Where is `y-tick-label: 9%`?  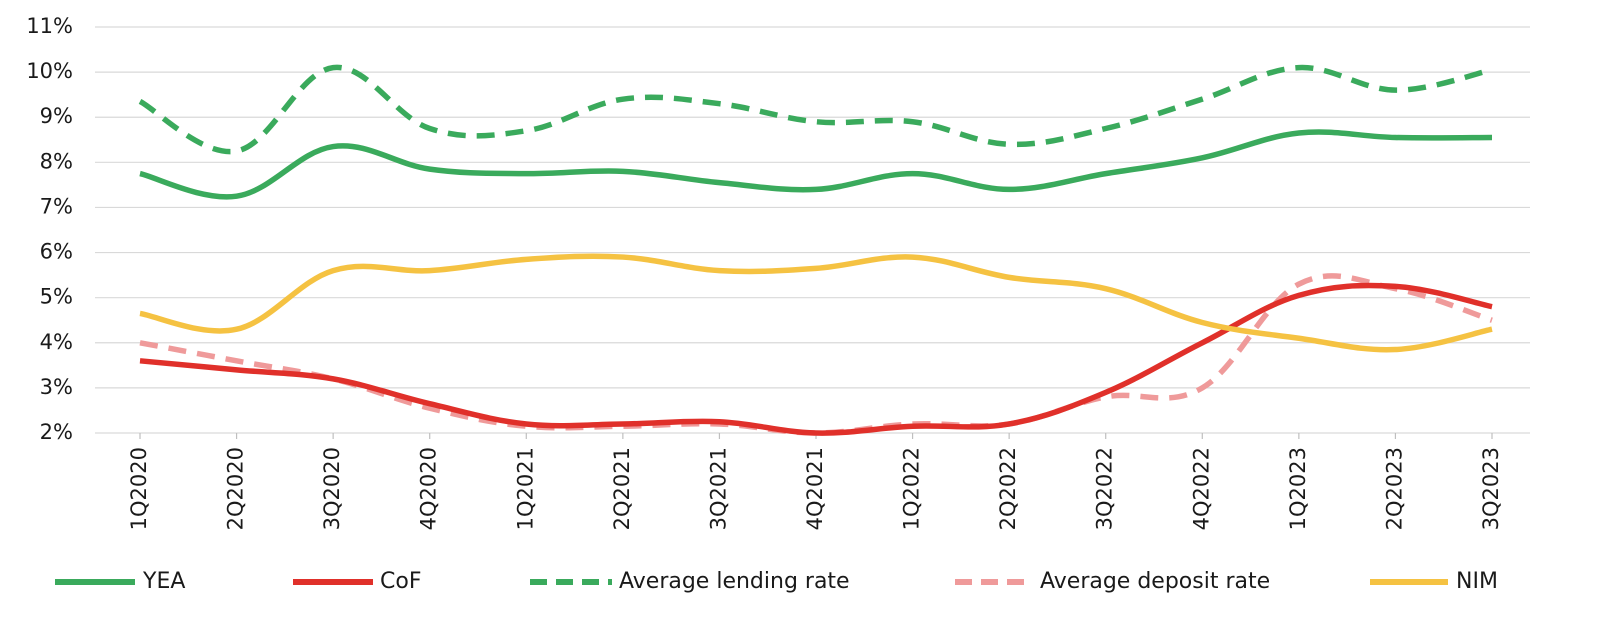
y-tick-label: 9% is located at coordinates (56, 116).